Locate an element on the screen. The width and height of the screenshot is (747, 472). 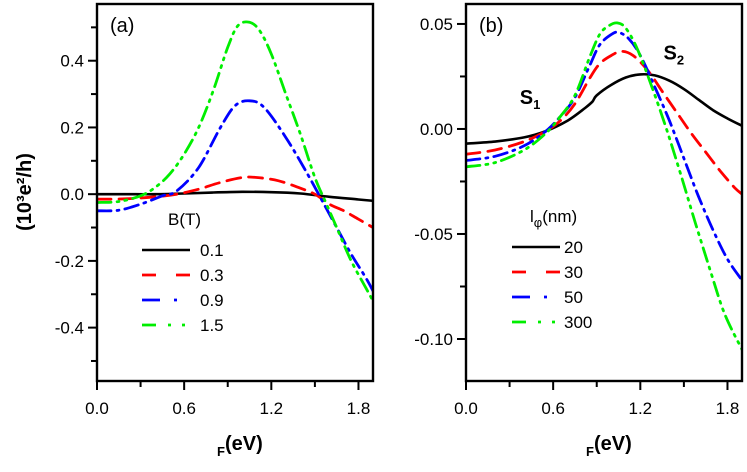
y-tick-label: 0.00 is located at coordinates (436, 129).